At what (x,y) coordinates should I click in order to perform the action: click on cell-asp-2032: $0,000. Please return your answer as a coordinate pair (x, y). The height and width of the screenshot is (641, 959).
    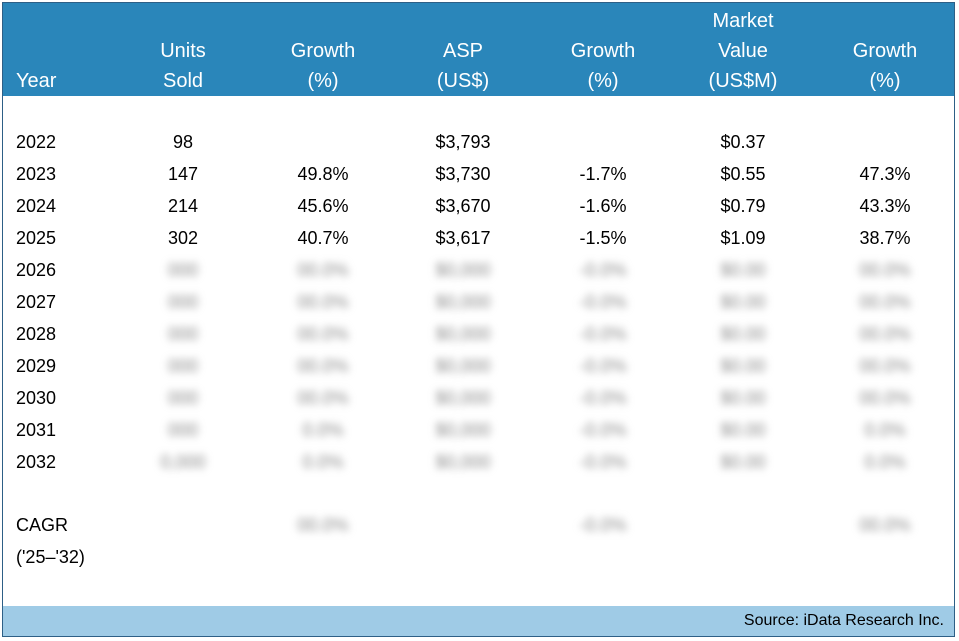
    Looking at the image, I should click on (463, 462).